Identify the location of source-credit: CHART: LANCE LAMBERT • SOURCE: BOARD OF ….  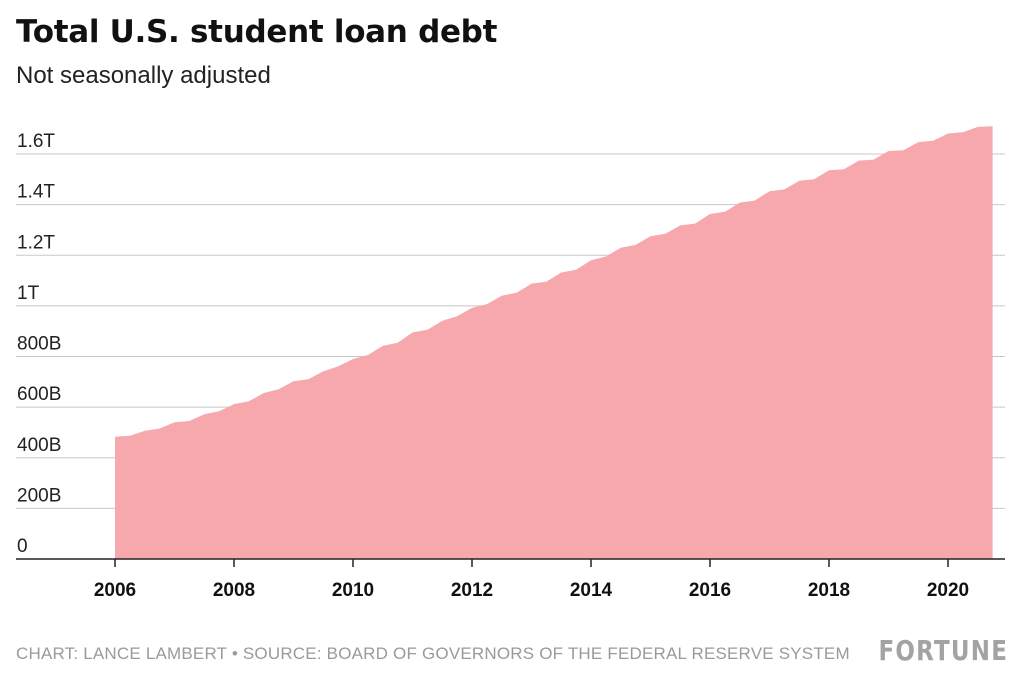
(433, 653).